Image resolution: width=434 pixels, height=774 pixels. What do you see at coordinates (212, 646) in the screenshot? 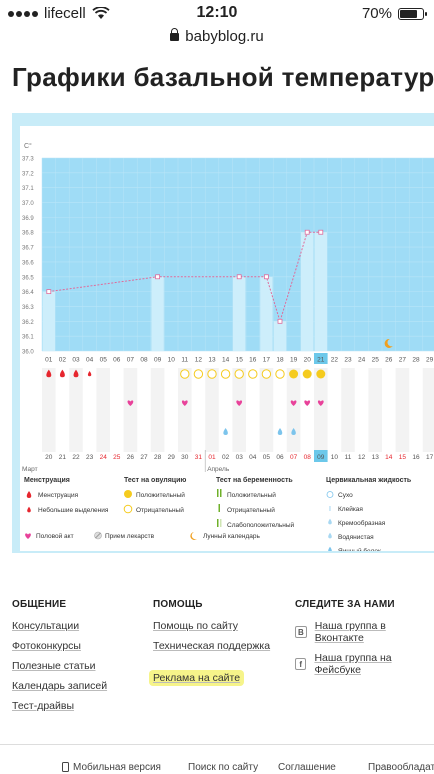
I see `footer-link-support: Техническая поддержка` at bounding box center [212, 646].